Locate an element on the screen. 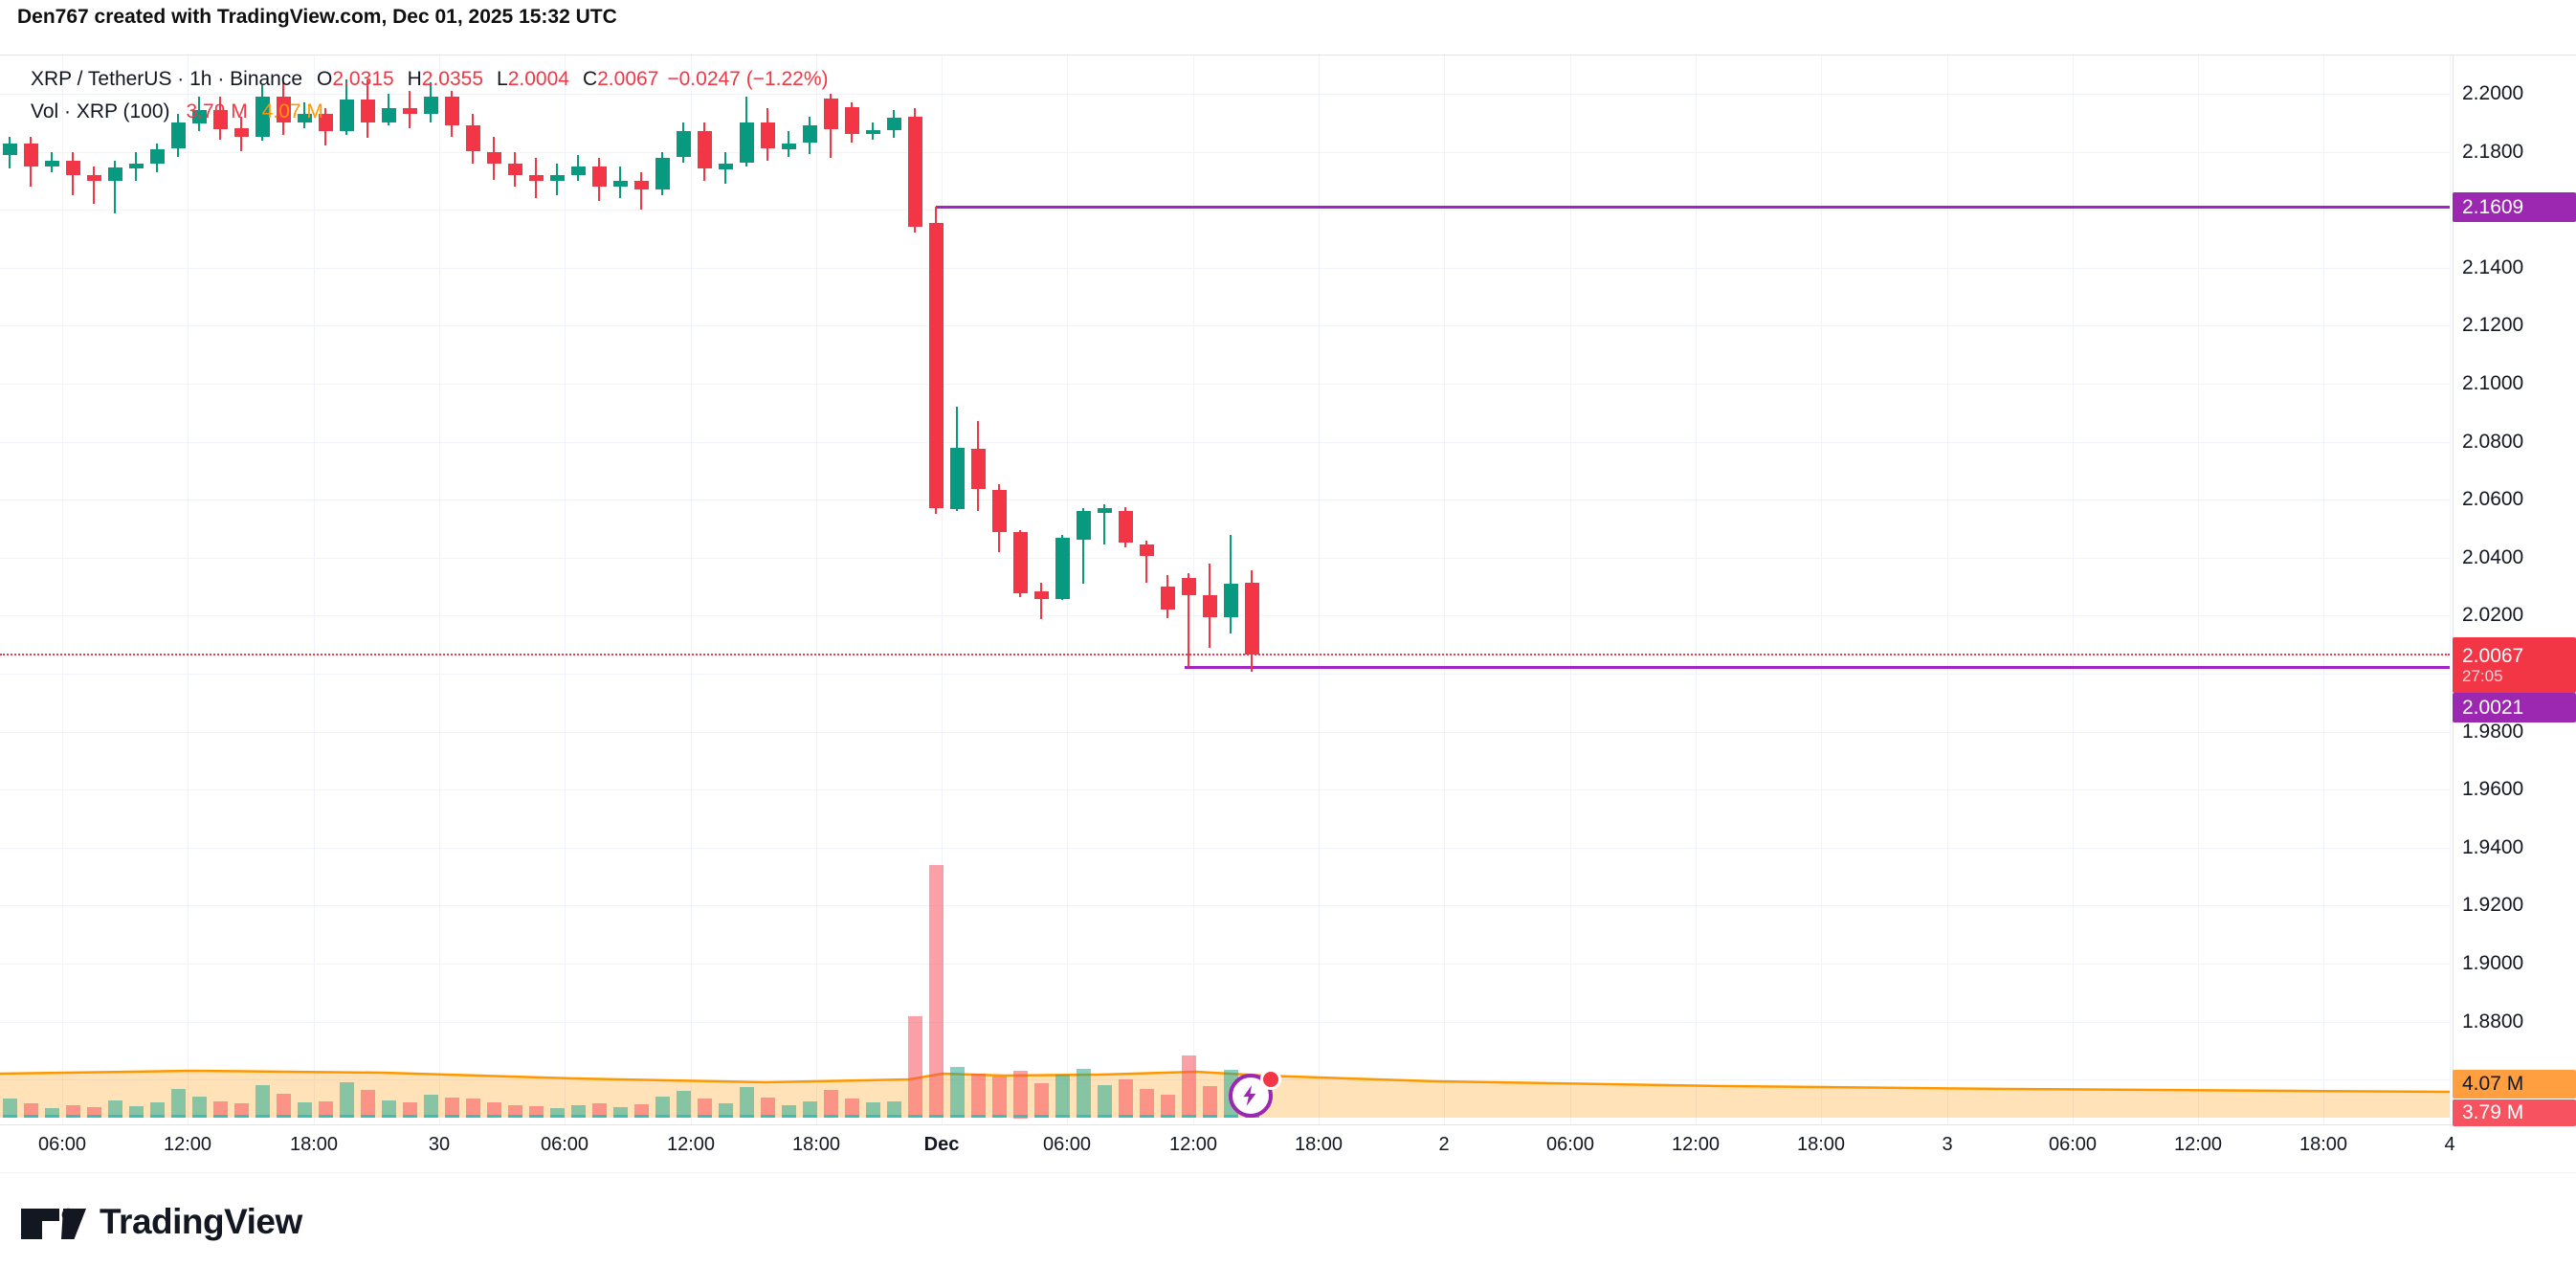 The image size is (2576, 1288). lightning-icon is located at coordinates (1249, 1095).